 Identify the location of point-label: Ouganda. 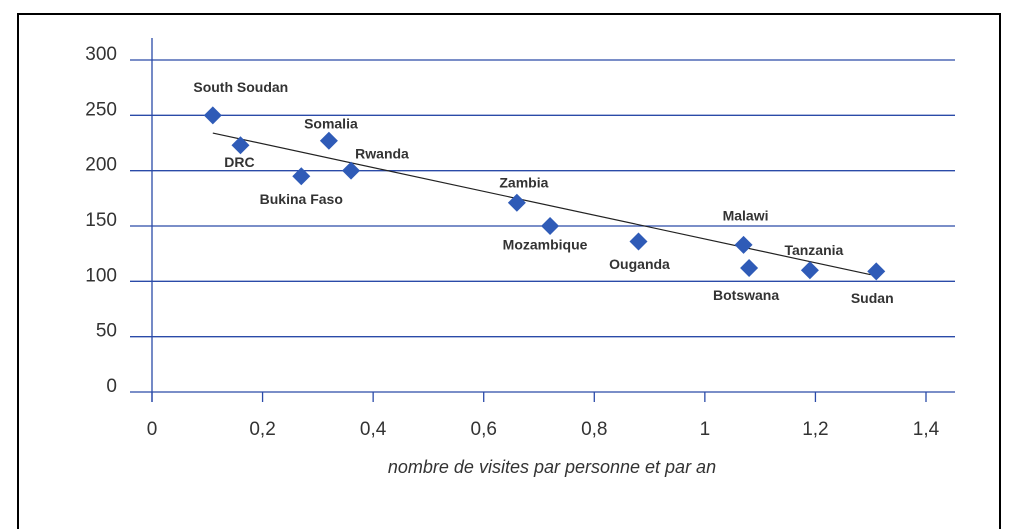
(639, 264).